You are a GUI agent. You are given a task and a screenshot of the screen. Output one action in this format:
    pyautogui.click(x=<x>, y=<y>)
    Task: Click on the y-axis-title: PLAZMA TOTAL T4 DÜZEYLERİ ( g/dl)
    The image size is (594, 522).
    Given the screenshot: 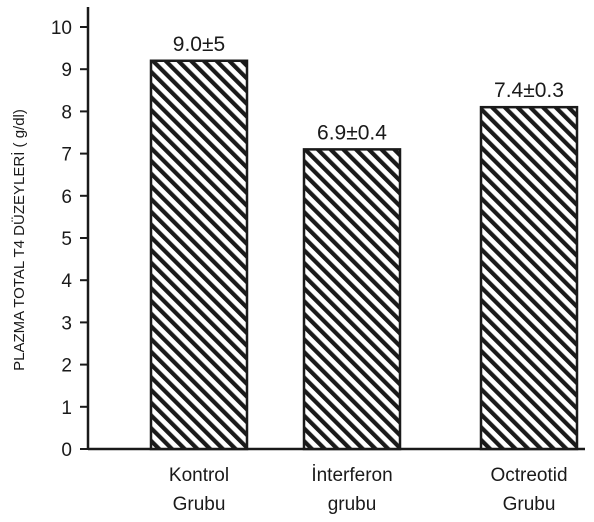 What is the action you would take?
    pyautogui.click(x=19, y=240)
    